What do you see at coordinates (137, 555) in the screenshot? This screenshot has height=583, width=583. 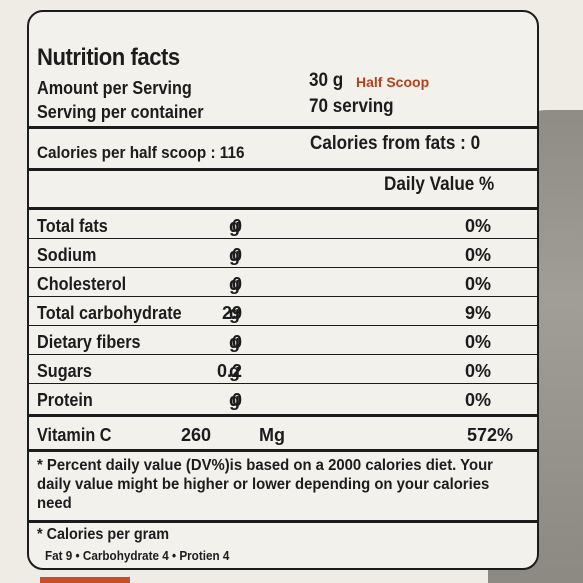 I see `calories-per-gram-values: Fat 9 • Carbohydrate 4 • Protien 4` at bounding box center [137, 555].